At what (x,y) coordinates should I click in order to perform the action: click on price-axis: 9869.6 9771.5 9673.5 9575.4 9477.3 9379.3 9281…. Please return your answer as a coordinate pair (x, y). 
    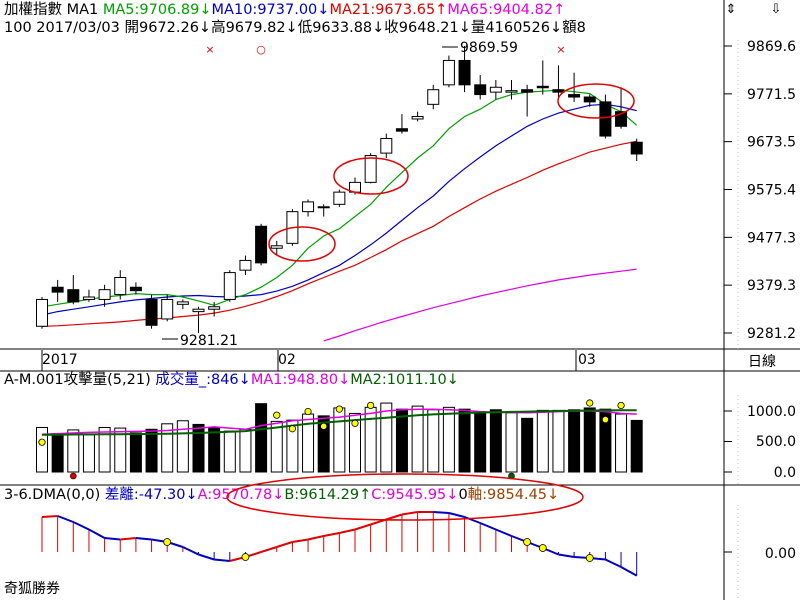
    Looking at the image, I should click on (760, 190).